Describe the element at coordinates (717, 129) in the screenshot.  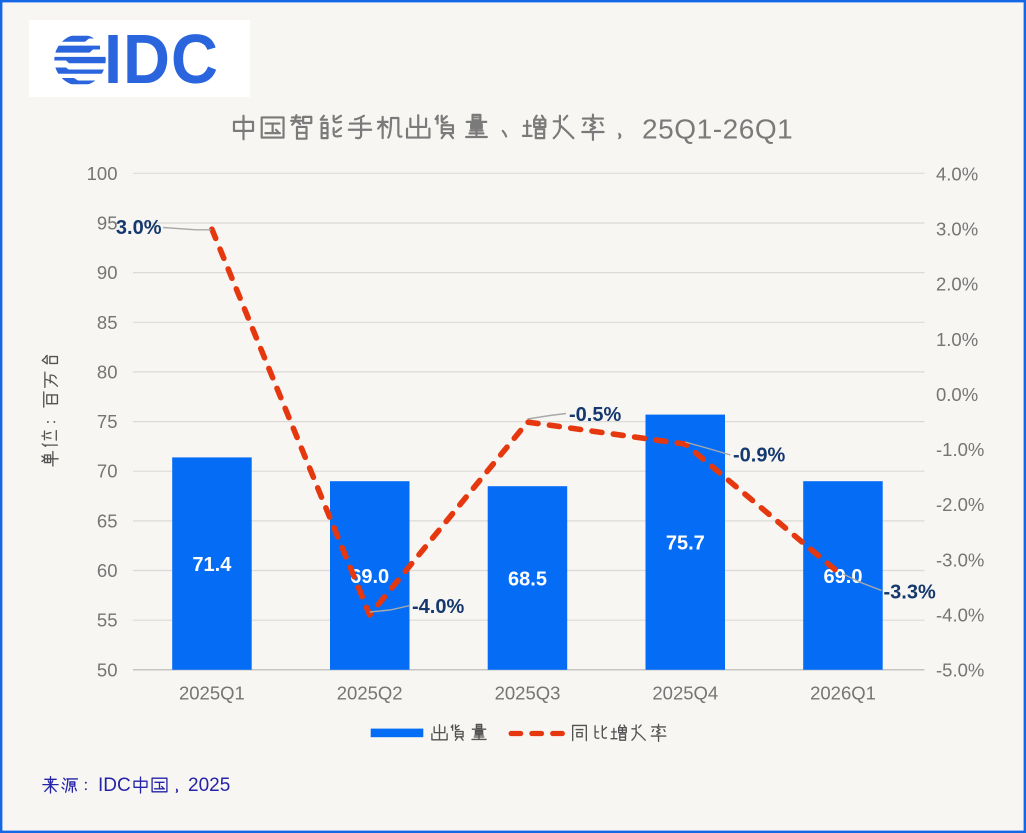
I see `svg-text: 25Q1-26Q1` at that location.